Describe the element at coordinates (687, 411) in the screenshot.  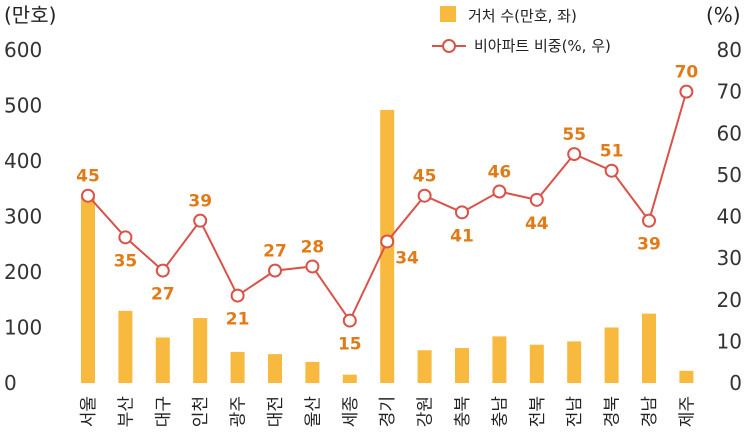
I see `category-label: 제주` at that location.